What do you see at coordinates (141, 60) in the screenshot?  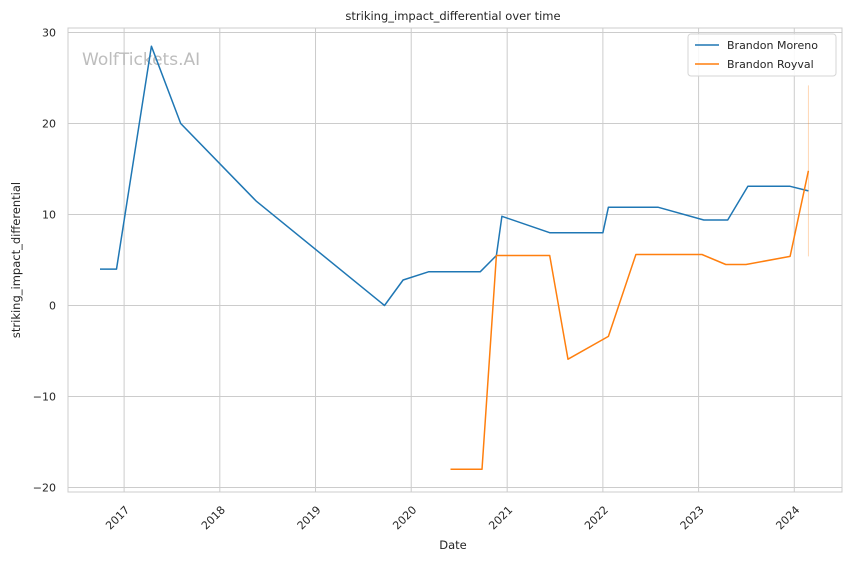 I see `watermark: WolfTickets.AI` at bounding box center [141, 60].